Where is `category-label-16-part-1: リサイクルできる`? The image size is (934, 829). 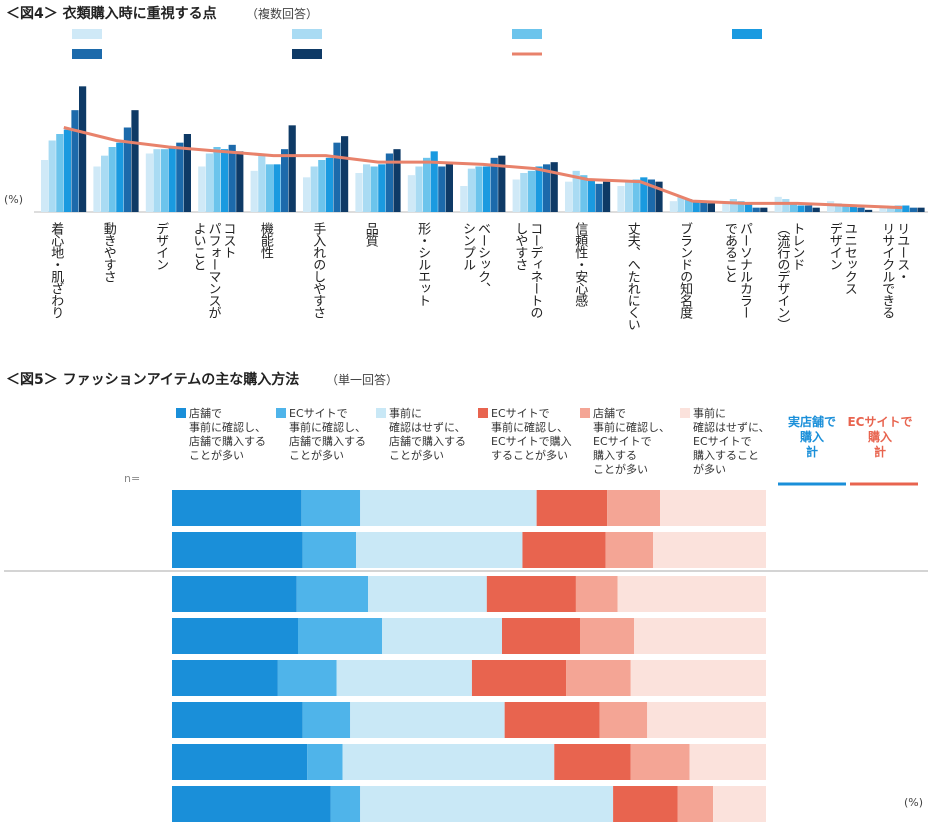 category-label-16-part-1: リサイクルできる is located at coordinates (886, 270).